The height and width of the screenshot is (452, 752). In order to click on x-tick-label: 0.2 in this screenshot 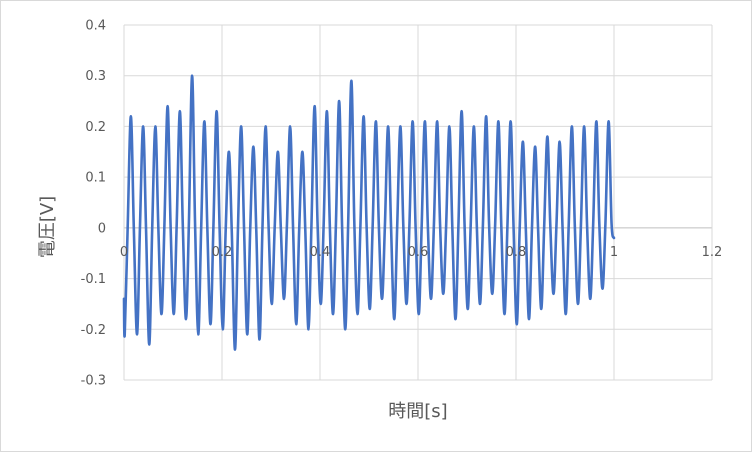, I will do `click(222, 252)`.